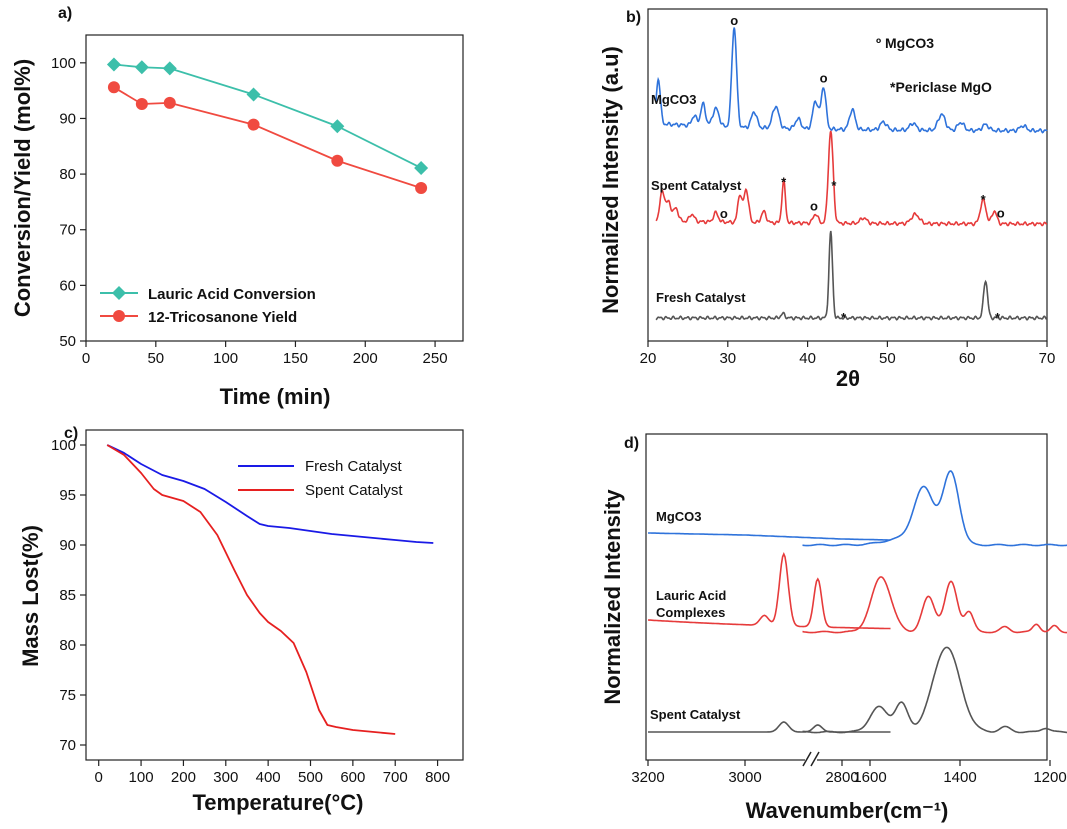  What do you see at coordinates (65, 13) in the screenshot?
I see `panel-a-label: a)` at bounding box center [65, 13].